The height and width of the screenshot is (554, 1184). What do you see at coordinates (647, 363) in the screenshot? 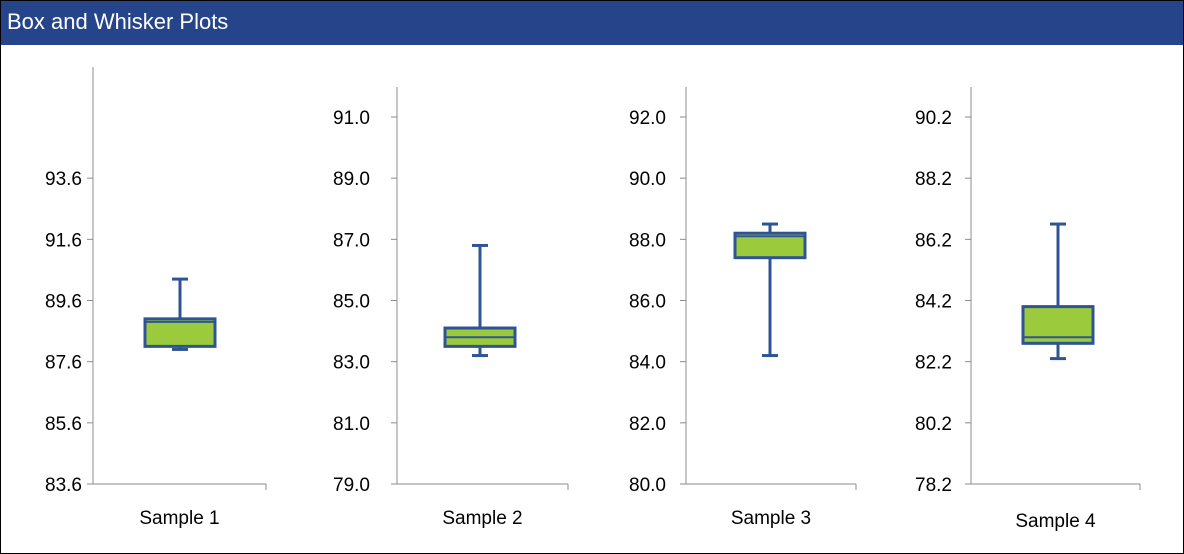
I see `y-tick-label: 84.0` at bounding box center [647, 363].